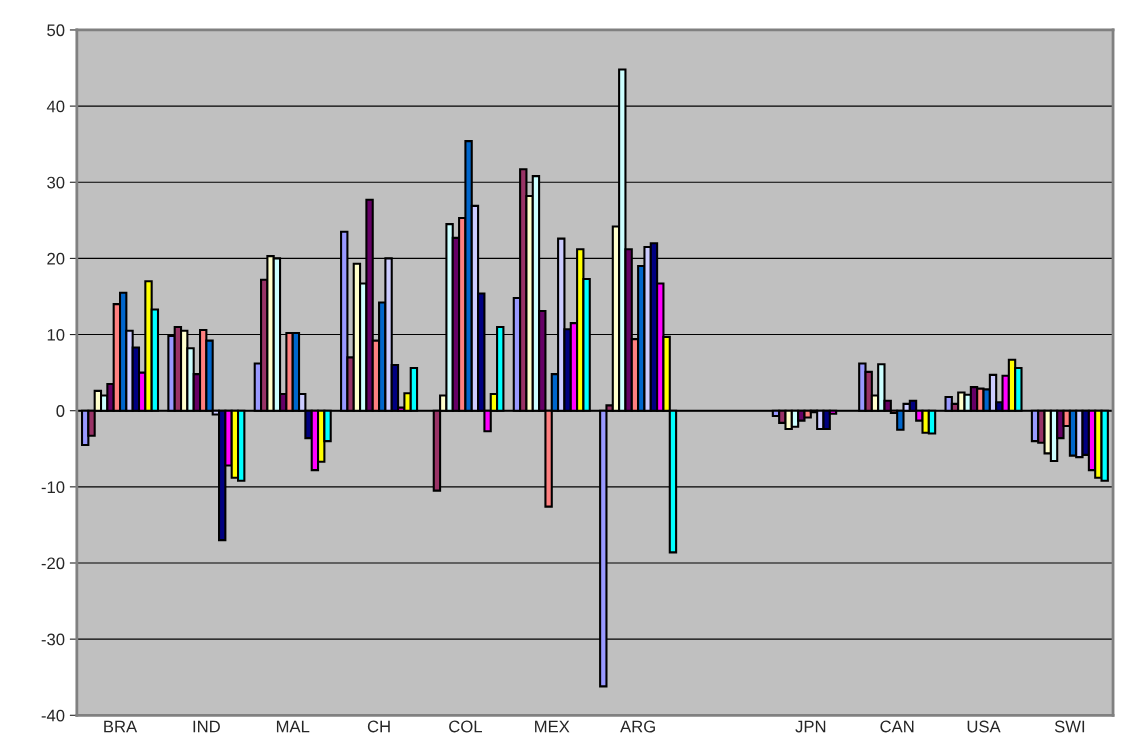 Image resolution: width=1130 pixels, height=749 pixels. I want to click on y-tick-label: -30, so click(53, 639).